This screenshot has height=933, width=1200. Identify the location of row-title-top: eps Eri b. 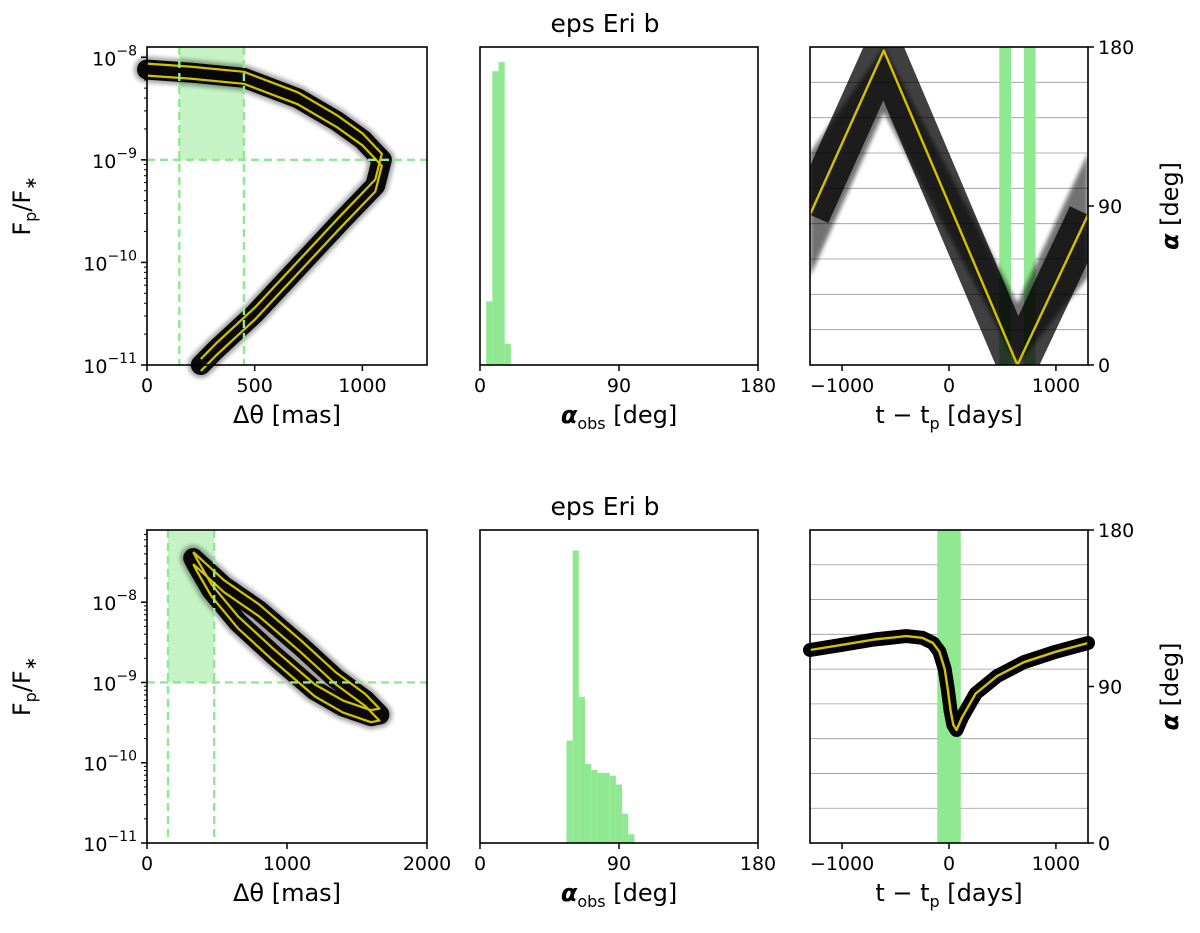
(604, 23).